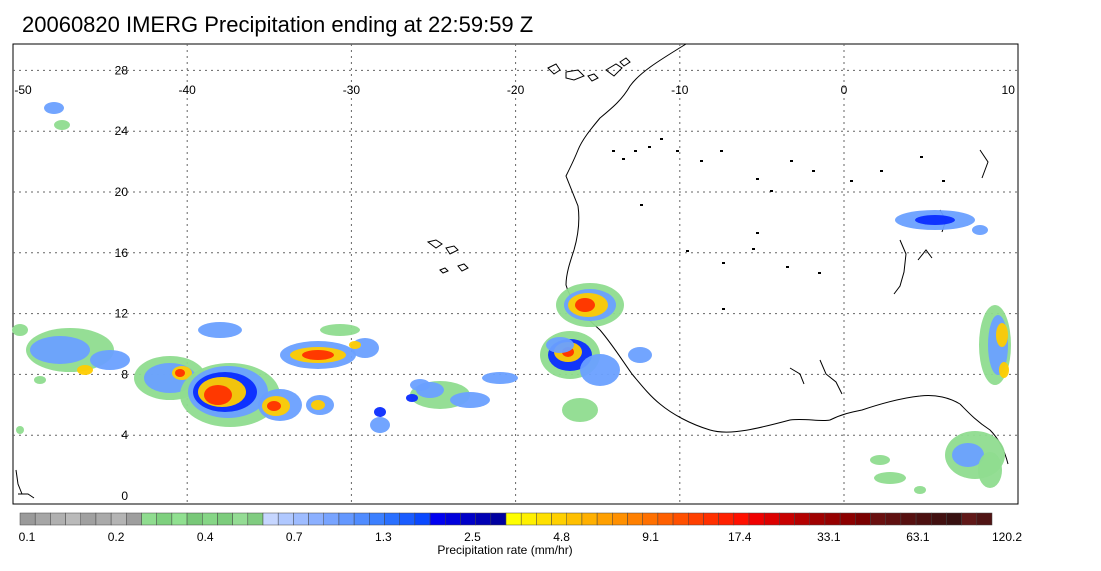 The image size is (1101, 571). I want to click on latitude-tick-label: 20, so click(122, 192).